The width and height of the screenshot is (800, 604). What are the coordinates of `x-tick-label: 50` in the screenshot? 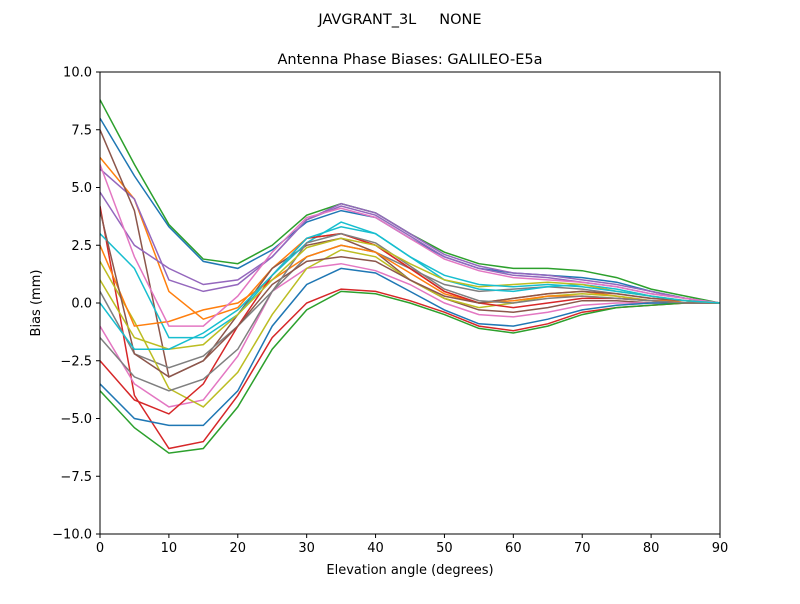 It's located at (444, 548).